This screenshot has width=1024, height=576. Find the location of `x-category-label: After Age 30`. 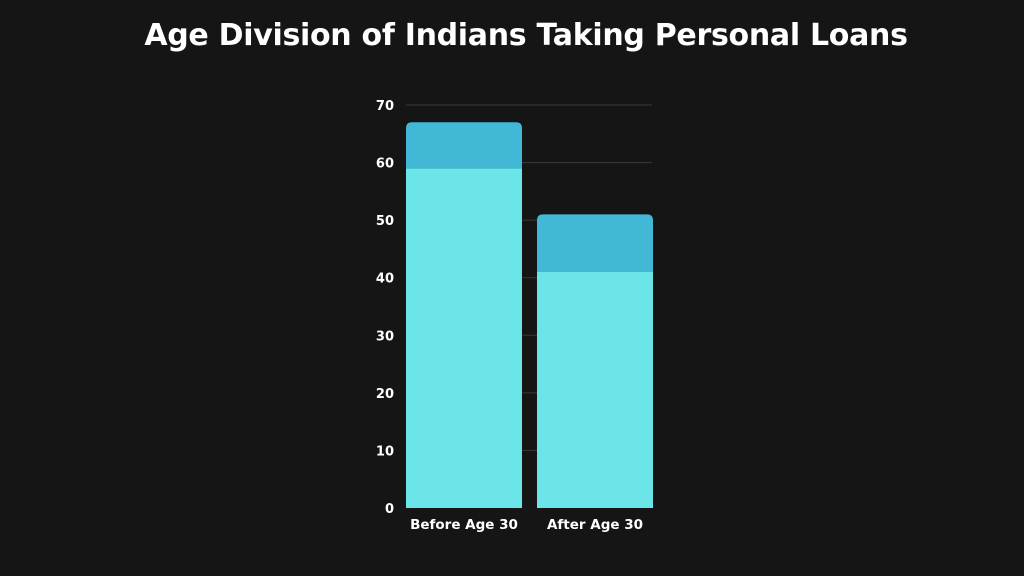

x-category-label: After Age 30 is located at coordinates (595, 525).